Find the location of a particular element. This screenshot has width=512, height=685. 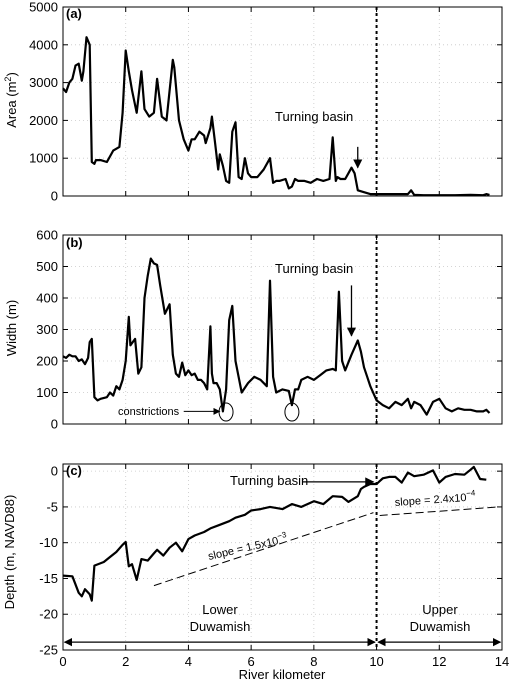

x-tick-label: 2 is located at coordinates (125, 661).